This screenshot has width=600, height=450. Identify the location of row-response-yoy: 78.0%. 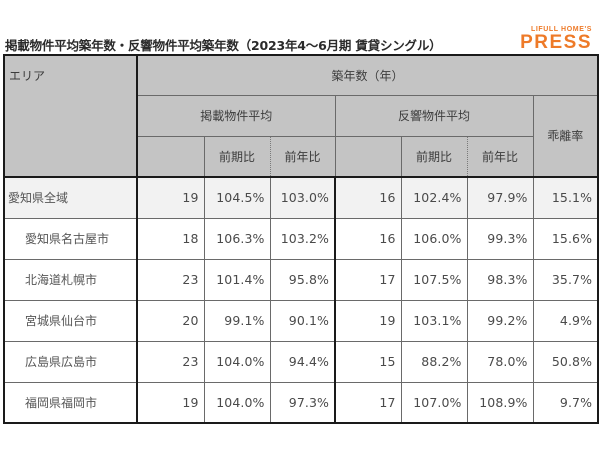
(500, 362).